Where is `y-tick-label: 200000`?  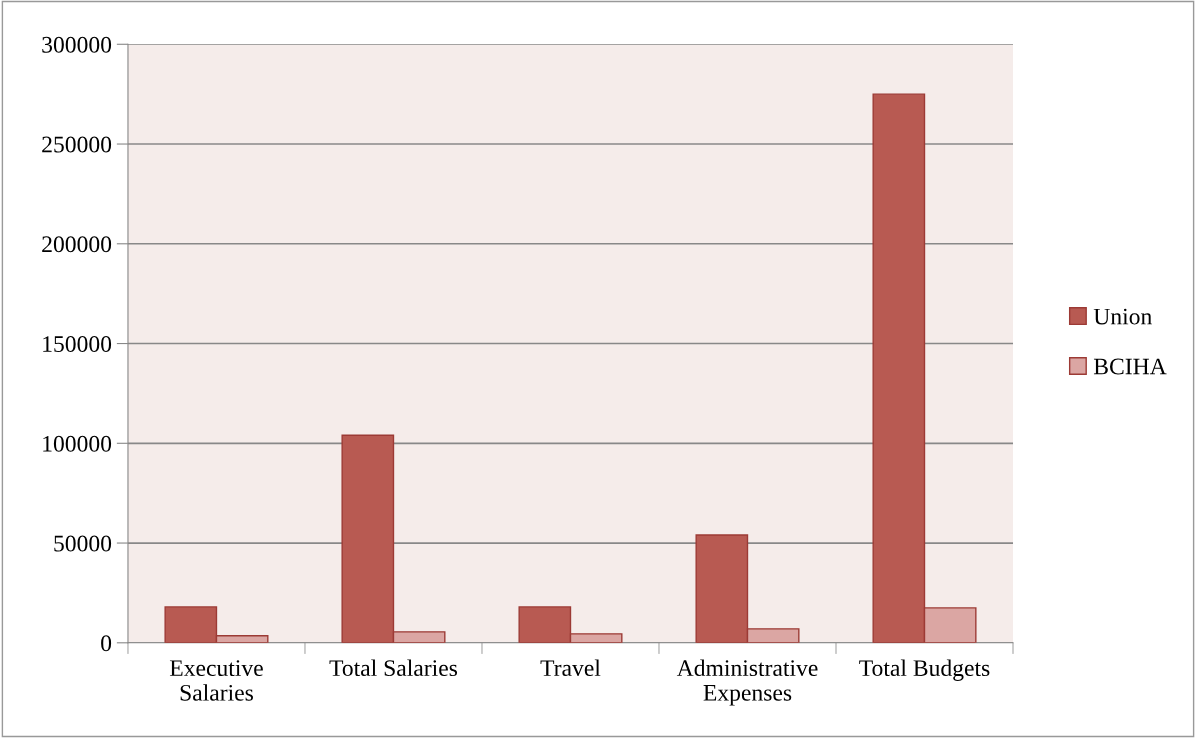 y-tick-label: 200000 is located at coordinates (77, 244).